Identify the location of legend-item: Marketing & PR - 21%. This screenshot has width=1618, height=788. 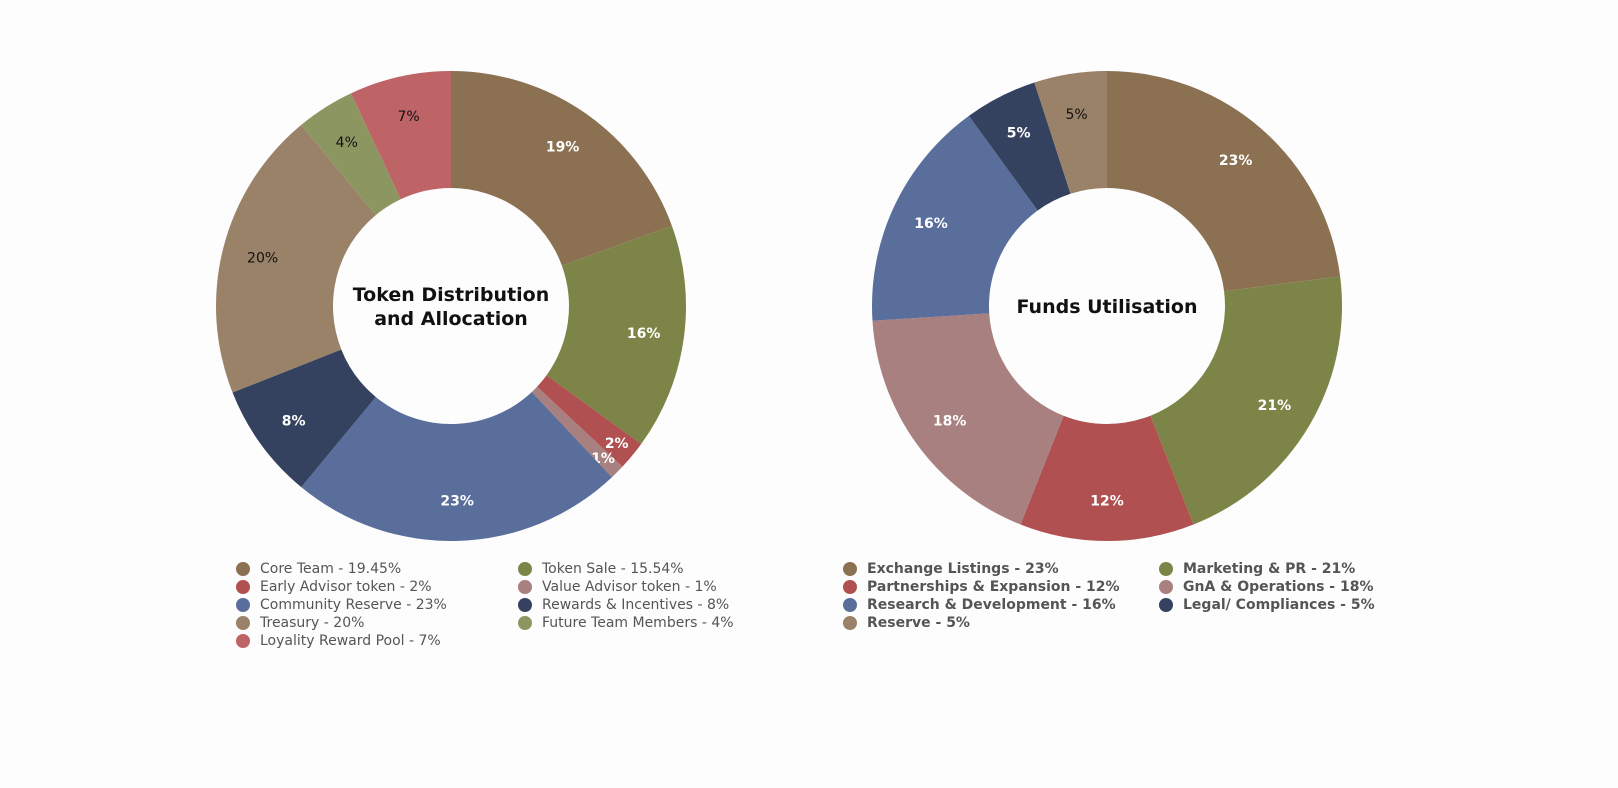
(1279, 569).